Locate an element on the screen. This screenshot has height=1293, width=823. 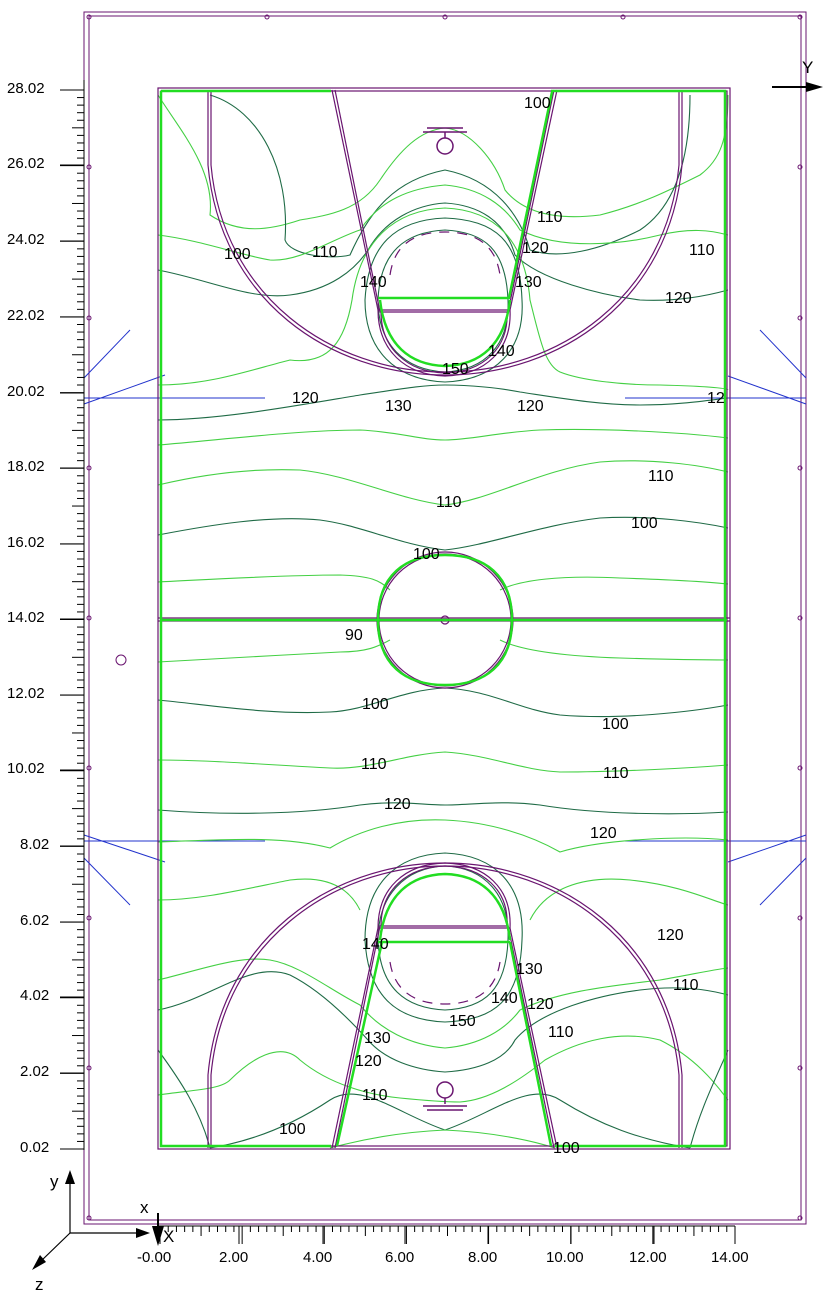
x-tick-label: 10.00 is located at coordinates (565, 1257).